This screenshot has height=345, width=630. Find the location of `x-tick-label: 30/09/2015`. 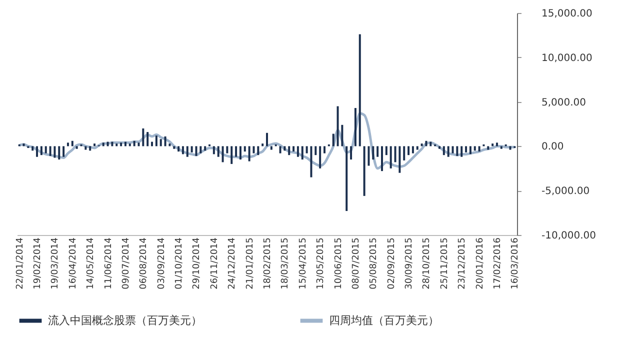

x-tick-label: 30/09/2015 is located at coordinates (409, 264).